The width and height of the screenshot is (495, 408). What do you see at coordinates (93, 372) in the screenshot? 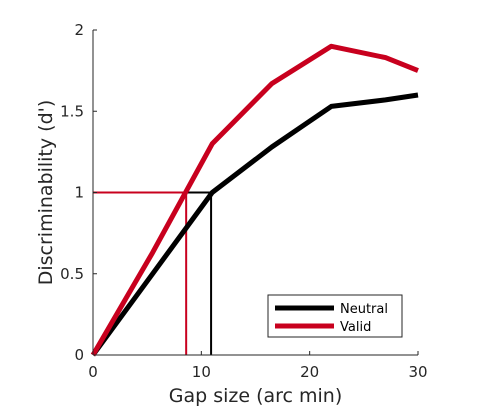
I see `x-tick-label: 0` at bounding box center [93, 372].